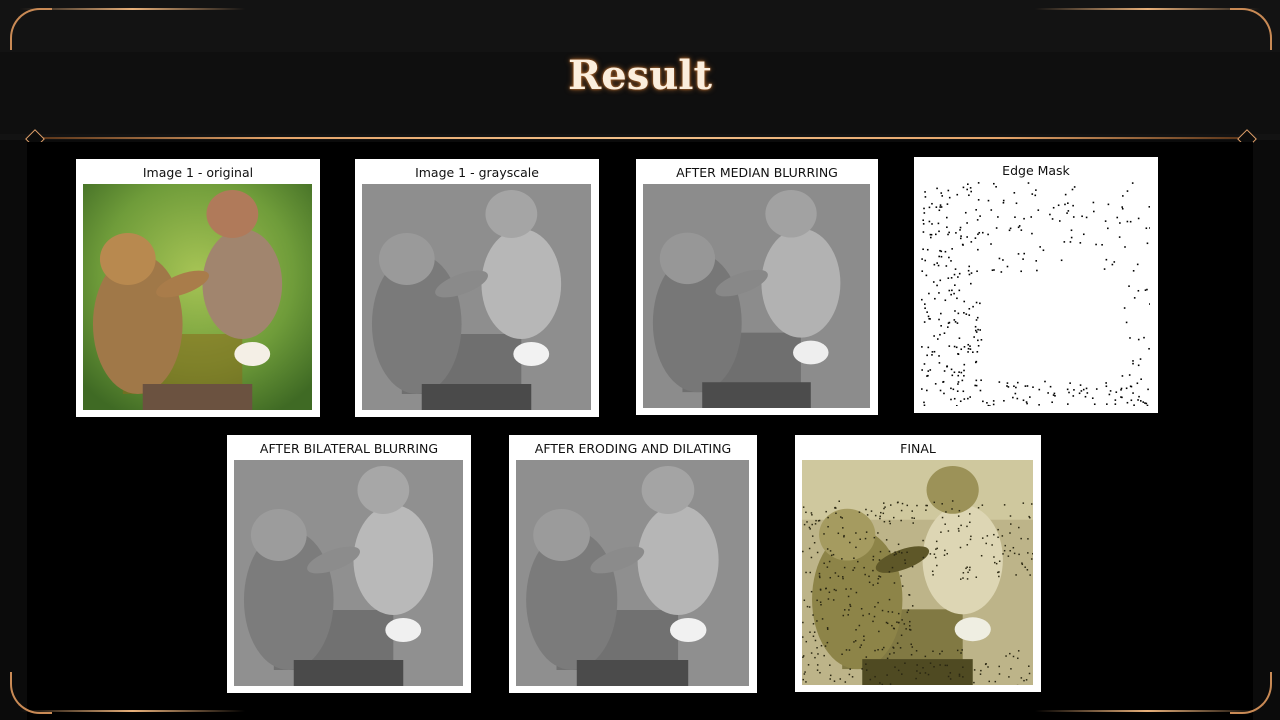 The width and height of the screenshot is (1280, 720). What do you see at coordinates (349, 448) in the screenshot?
I see `panel-title: AFTER BILATERAL BLURRING` at bounding box center [349, 448].